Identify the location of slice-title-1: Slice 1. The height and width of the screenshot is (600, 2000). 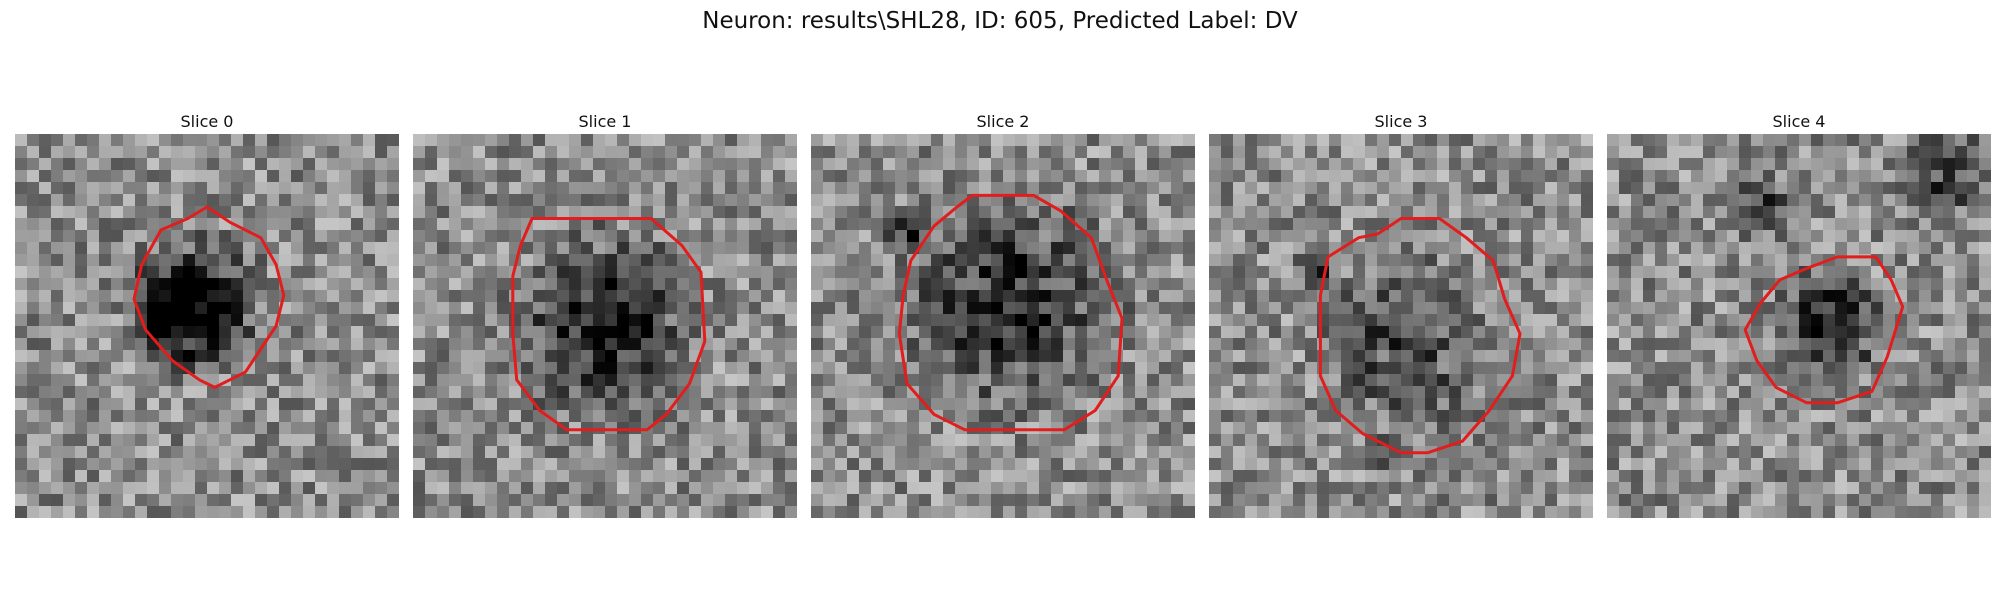
(605, 121).